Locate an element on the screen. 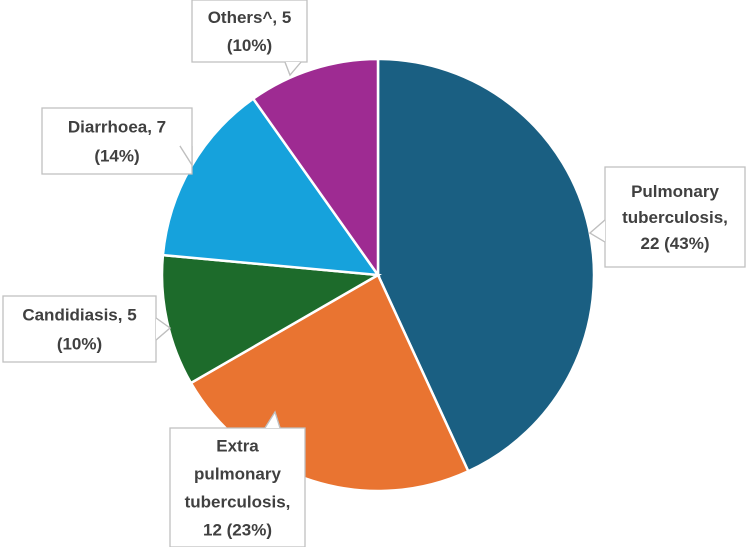  data-label-diarrhoea: Diarrhoea, 7 (14%) is located at coordinates (117, 141).